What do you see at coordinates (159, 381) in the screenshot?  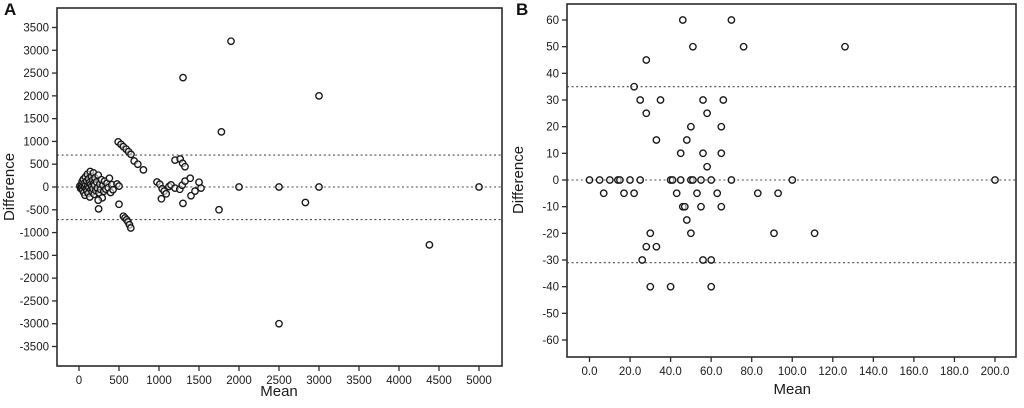 I see `x-tick-label: 1000` at bounding box center [159, 381].